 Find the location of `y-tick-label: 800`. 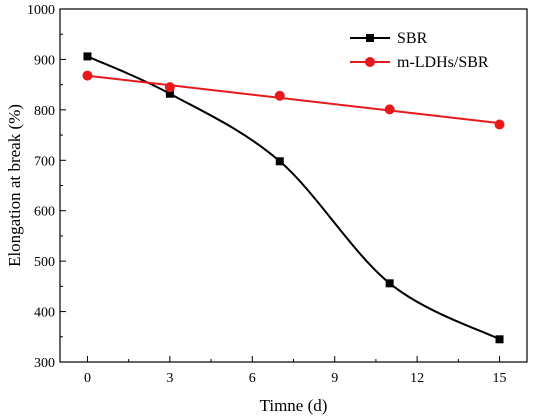

y-tick-label: 800 is located at coordinates (44, 111).